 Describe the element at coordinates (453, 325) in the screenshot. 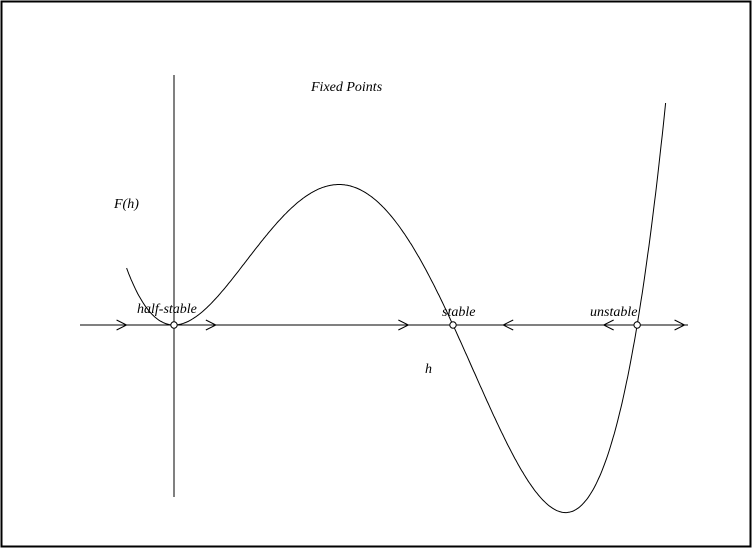

I see `fixed-point-stable` at that location.